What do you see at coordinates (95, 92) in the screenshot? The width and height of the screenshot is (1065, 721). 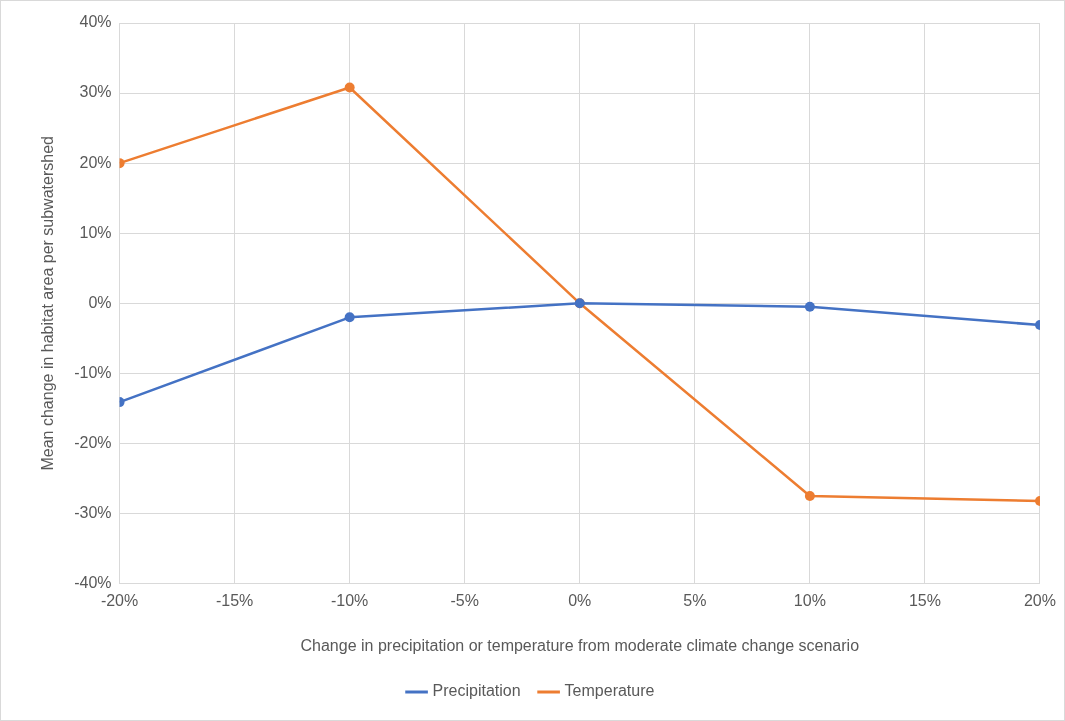 I see `y-tick-label: 30%` at bounding box center [95, 92].